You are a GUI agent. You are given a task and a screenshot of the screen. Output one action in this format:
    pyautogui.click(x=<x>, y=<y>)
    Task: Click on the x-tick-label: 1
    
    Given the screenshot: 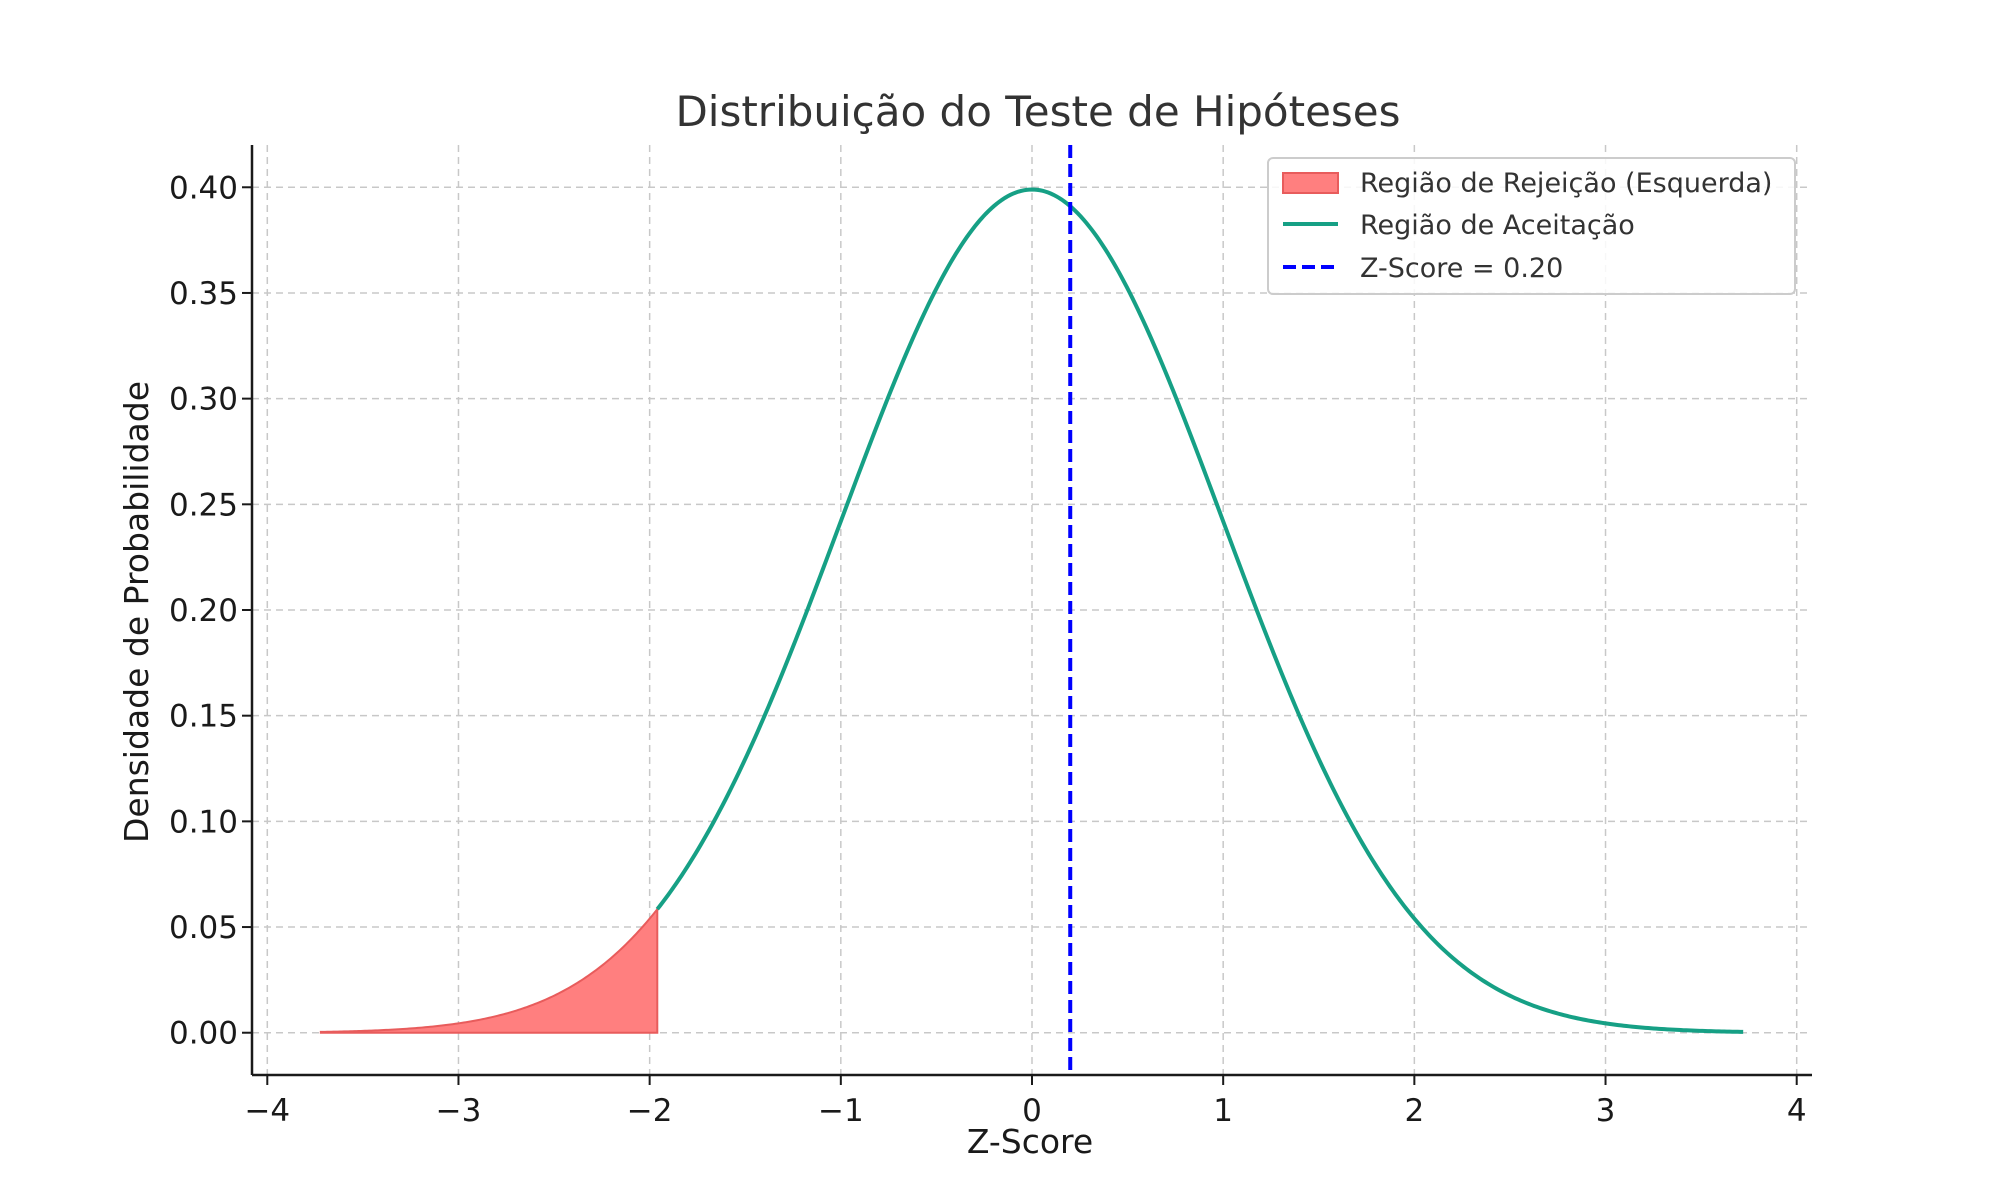 What is the action you would take?
    pyautogui.click(x=1223, y=1111)
    